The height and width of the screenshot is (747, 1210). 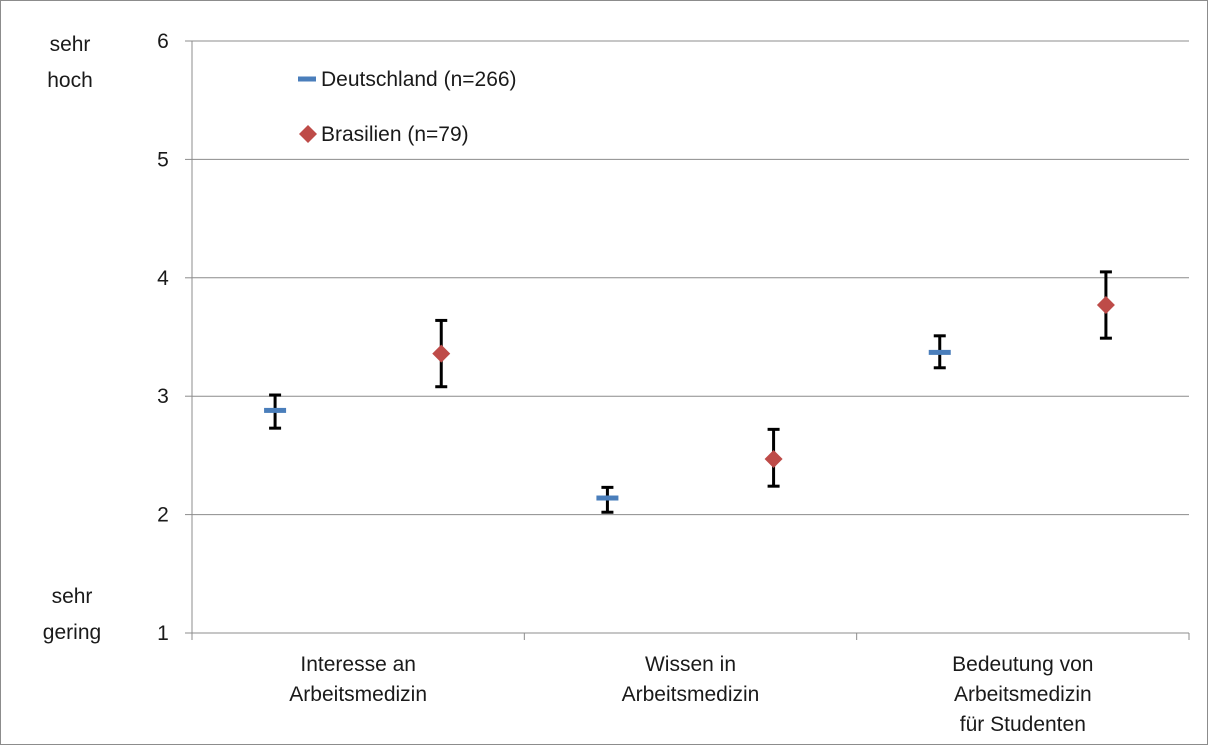 I want to click on legend-marker-deutschland, so click(x=307, y=79).